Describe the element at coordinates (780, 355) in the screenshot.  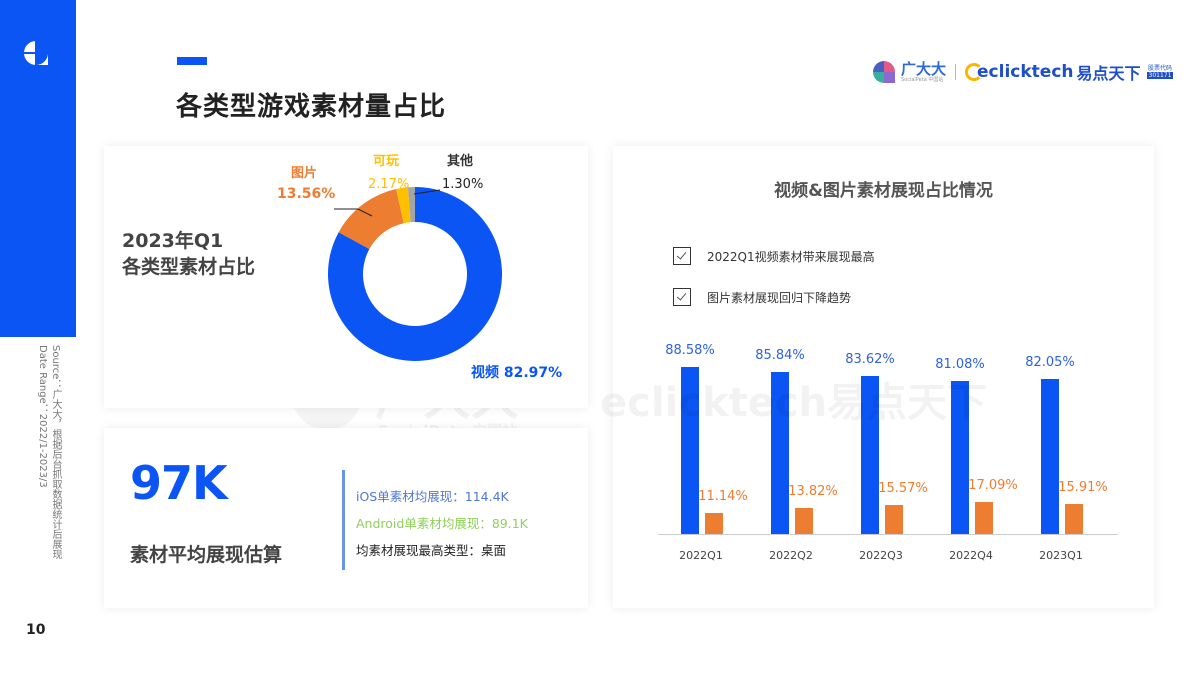
I see `video-bar-label: 85.84%` at that location.